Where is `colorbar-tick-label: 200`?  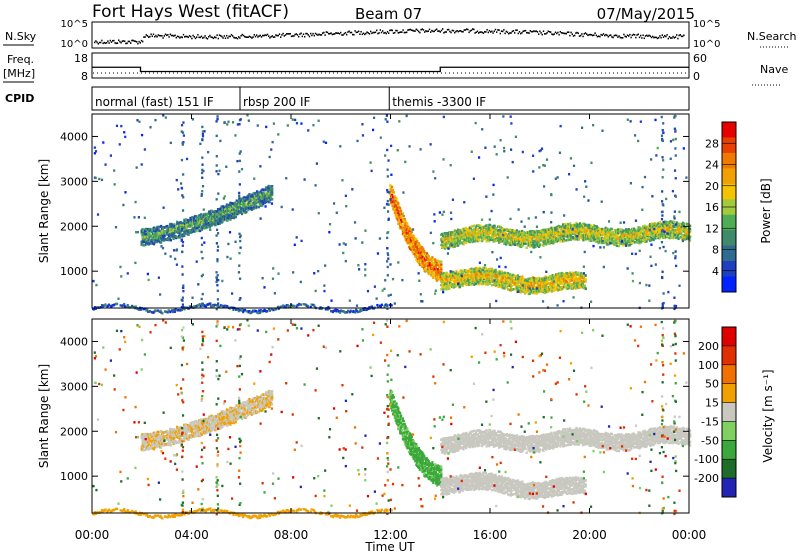 colorbar-tick-label: 200 is located at coordinates (708, 346).